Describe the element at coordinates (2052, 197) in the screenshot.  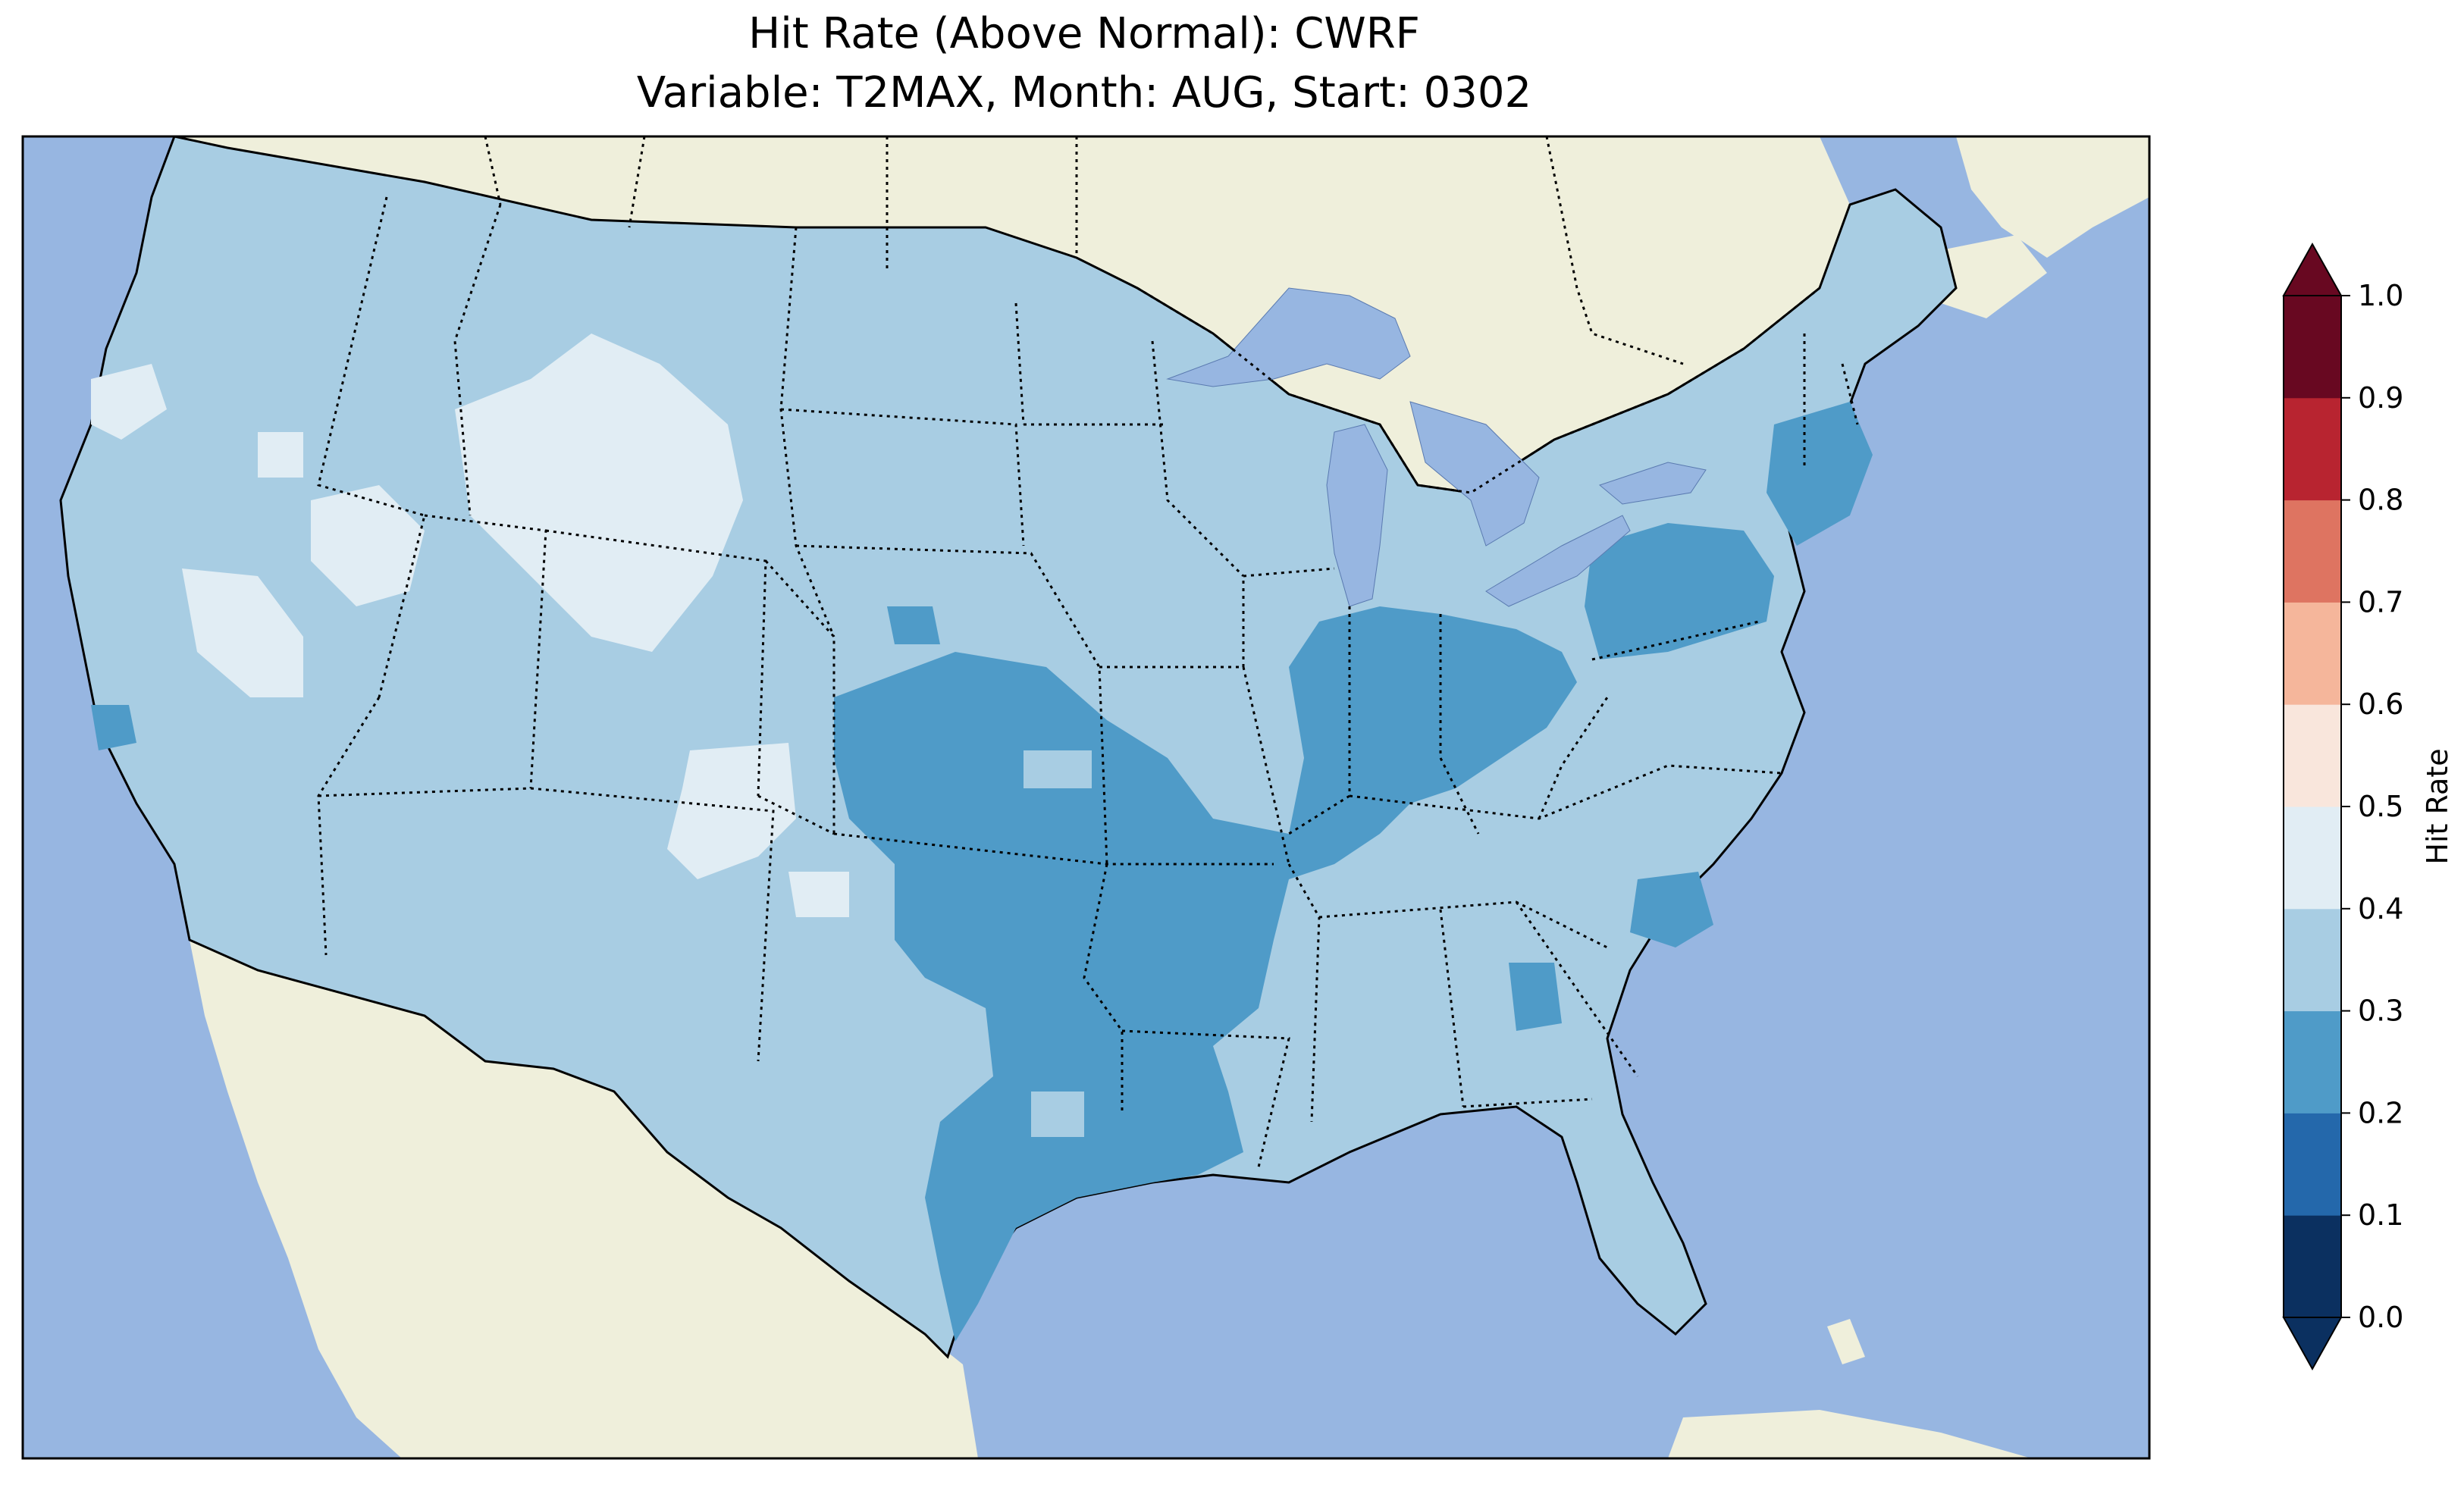
I see `maritimes-land` at that location.